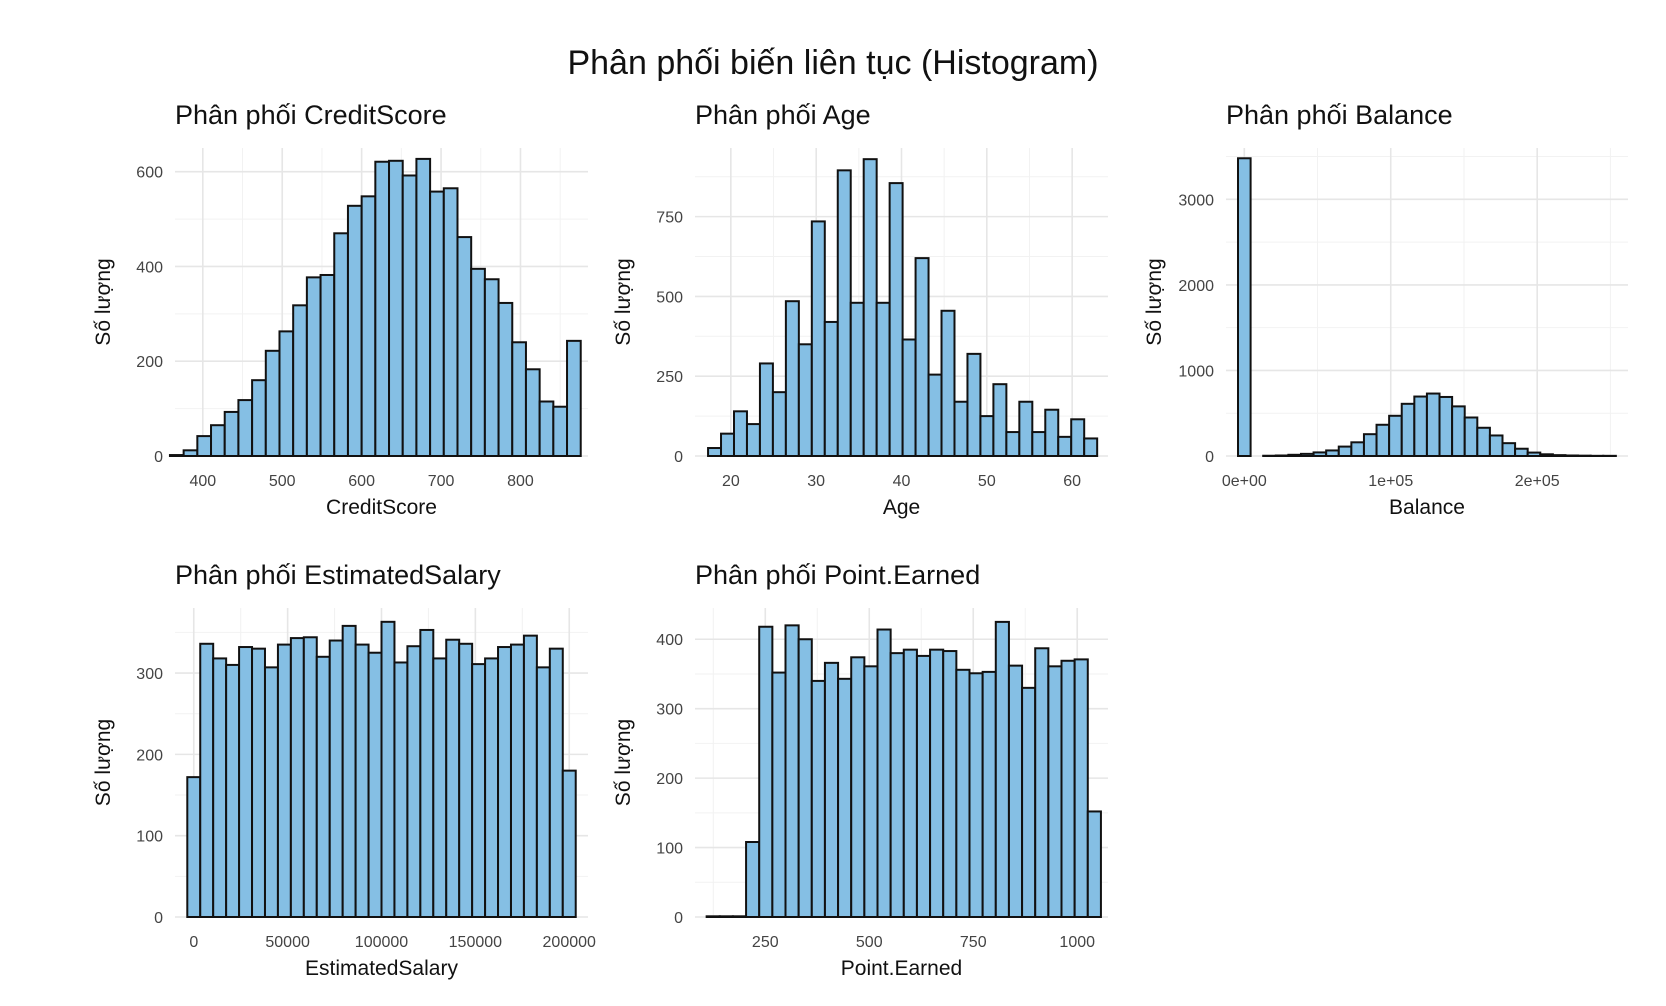 This screenshot has width=1666, height=1006. Describe the element at coordinates (1196, 200) in the screenshot. I see `y-tick-label: 3000` at that location.